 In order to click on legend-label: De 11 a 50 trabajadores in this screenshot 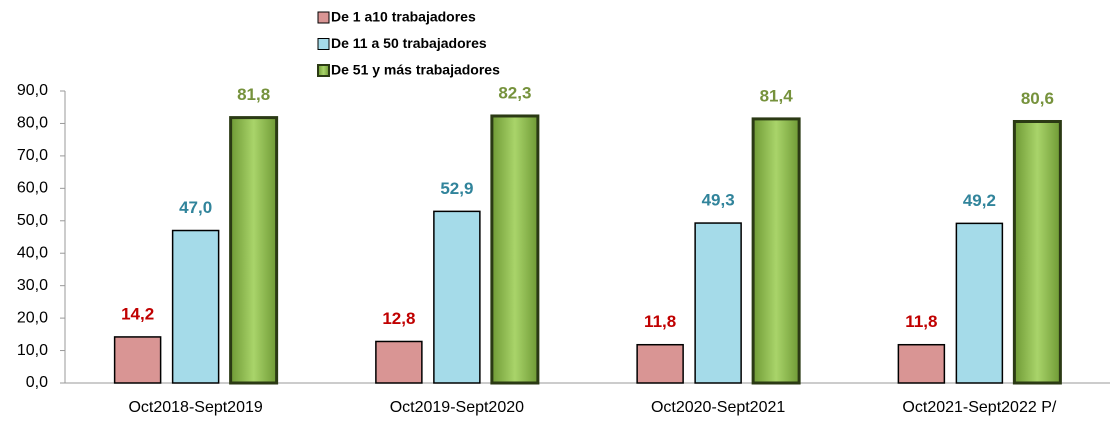, I will do `click(409, 43)`.